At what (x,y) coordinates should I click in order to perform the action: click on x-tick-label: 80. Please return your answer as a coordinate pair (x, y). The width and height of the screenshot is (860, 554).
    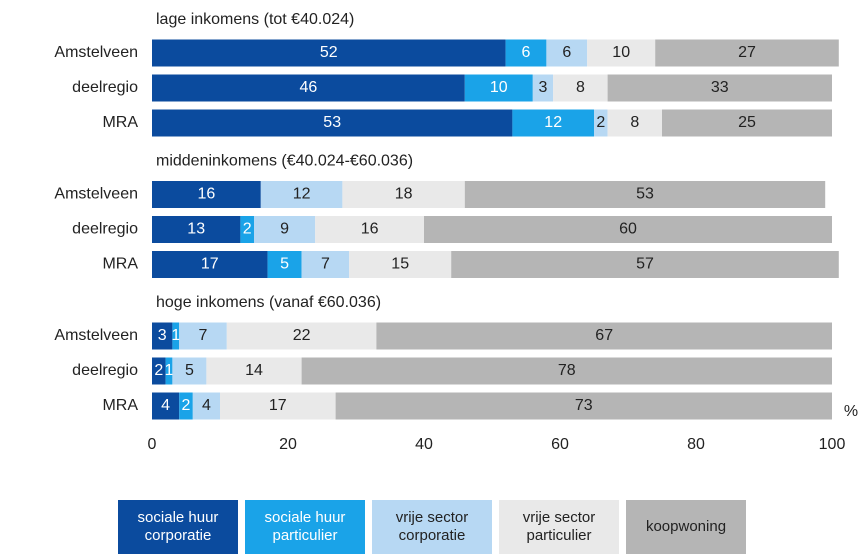
    Looking at the image, I should click on (696, 444).